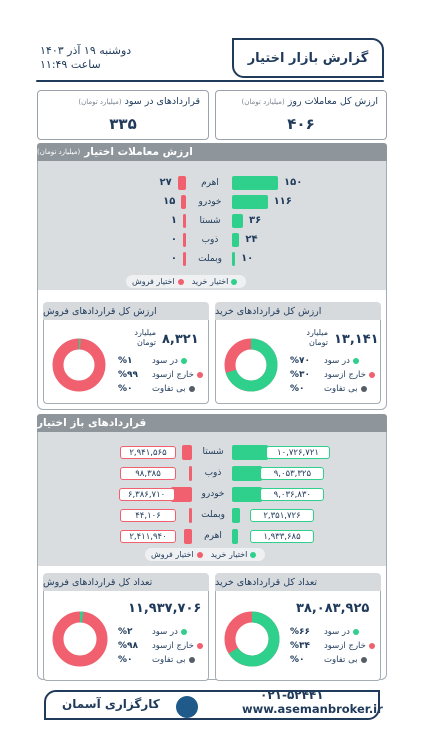  I want to click on category-label: ذوب, so click(213, 473).